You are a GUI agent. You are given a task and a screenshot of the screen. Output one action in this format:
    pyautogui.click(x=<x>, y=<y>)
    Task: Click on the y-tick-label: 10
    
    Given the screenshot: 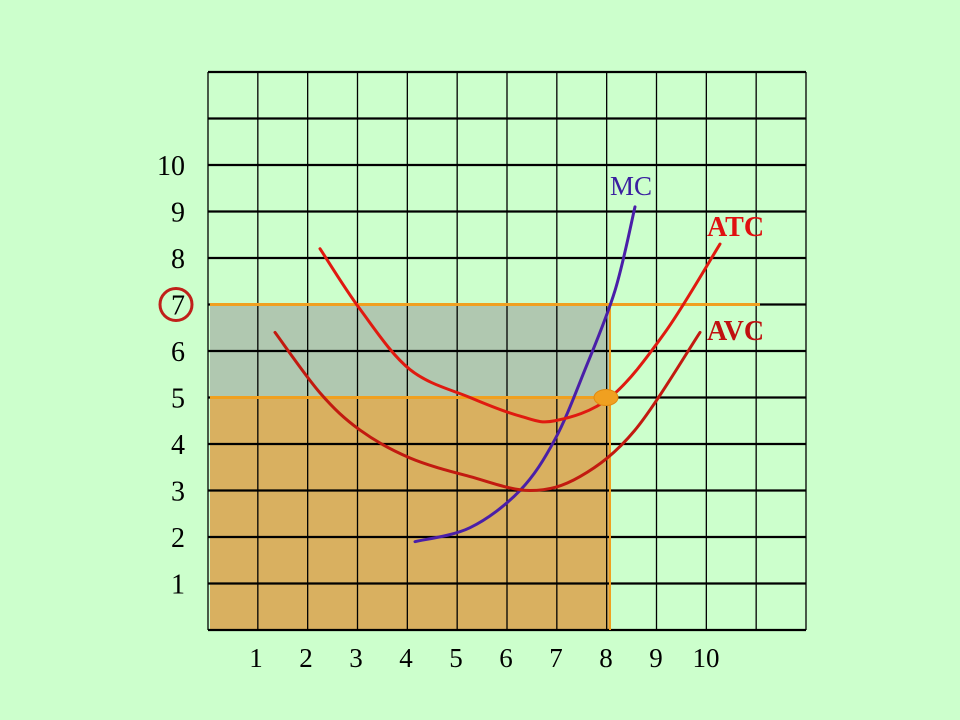 What is the action you would take?
    pyautogui.click(x=171, y=166)
    